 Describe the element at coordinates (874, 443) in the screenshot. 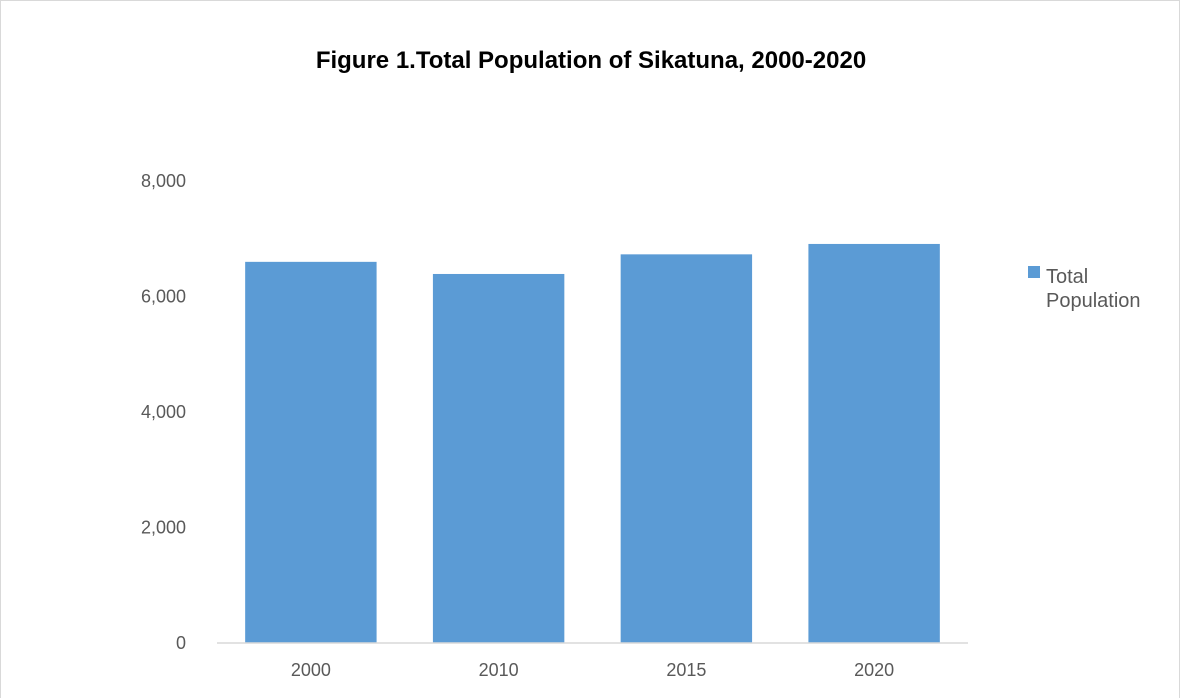

I see `bar-2020` at that location.